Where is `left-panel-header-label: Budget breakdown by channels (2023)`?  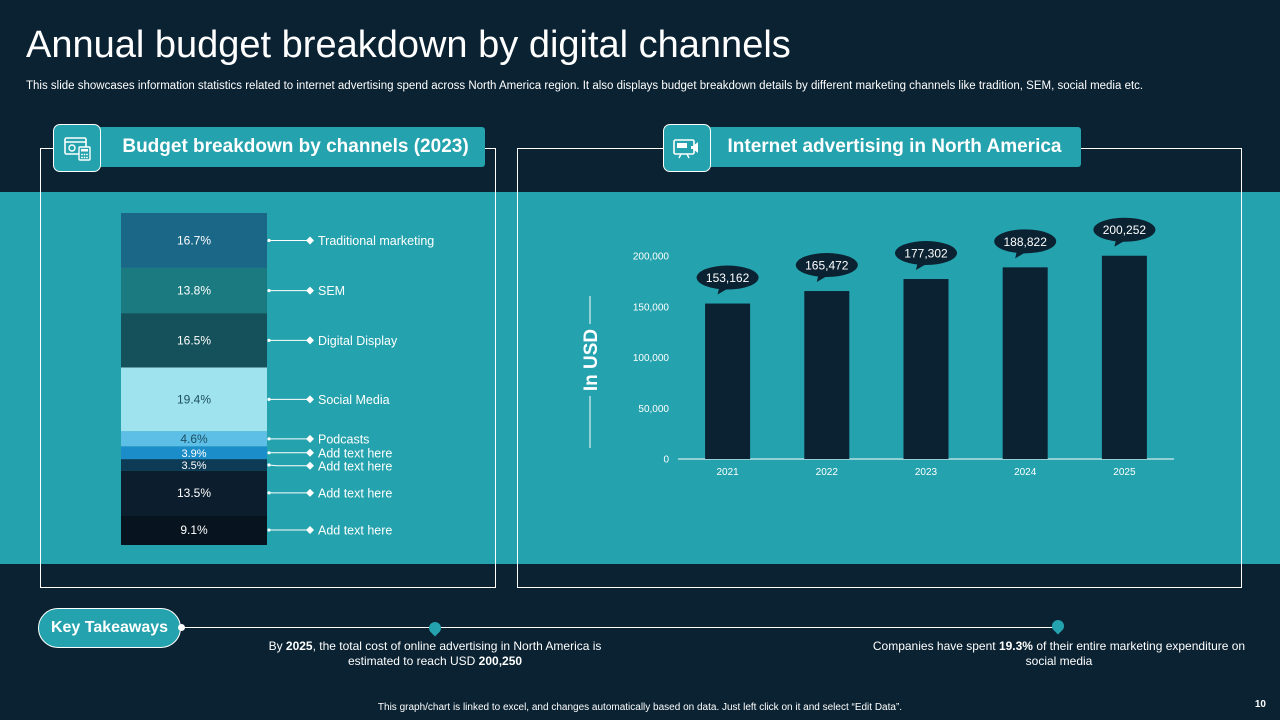 left-panel-header-label: Budget breakdown by channels (2023) is located at coordinates (295, 146).